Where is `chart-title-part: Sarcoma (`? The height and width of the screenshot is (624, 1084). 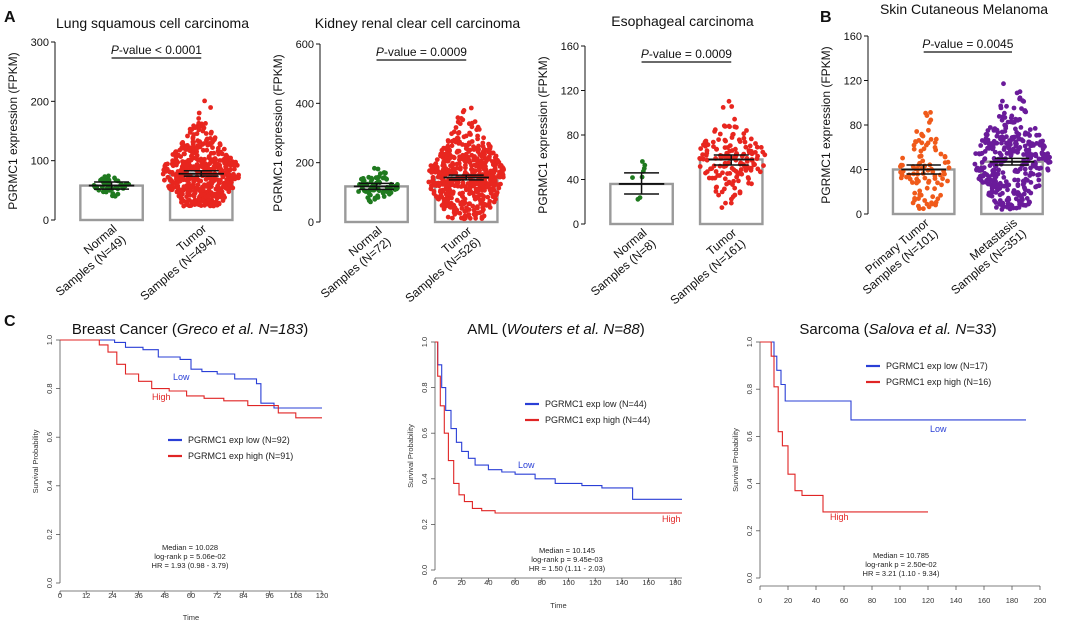 chart-title-part: Sarcoma ( is located at coordinates (833, 329).